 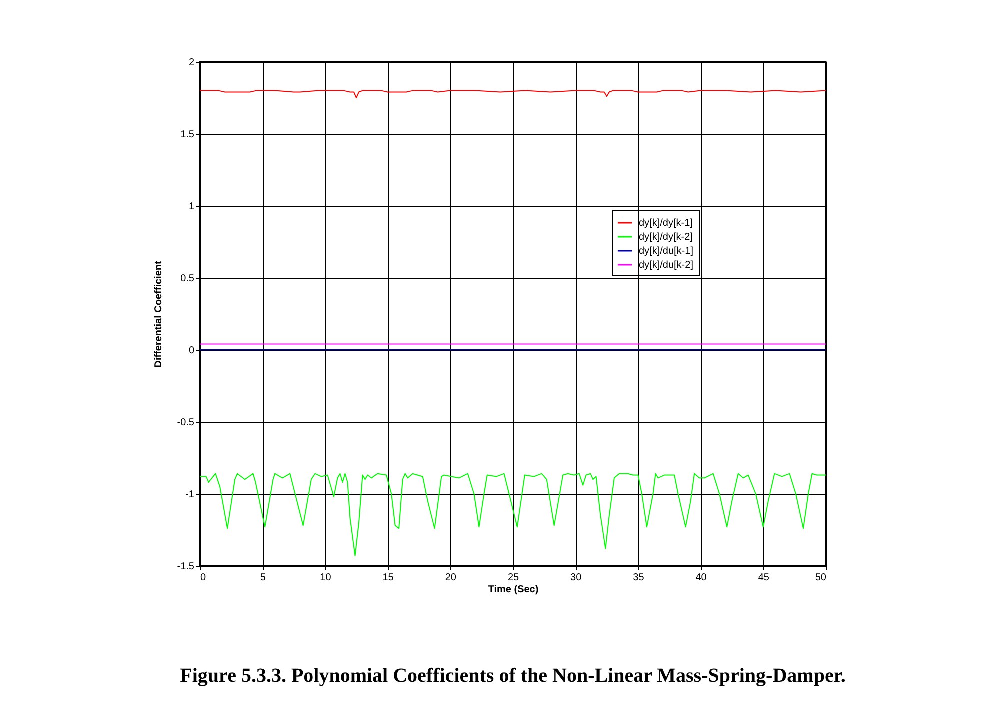 What do you see at coordinates (158, 314) in the screenshot?
I see `y-axis-title: Differential Coefficient` at bounding box center [158, 314].